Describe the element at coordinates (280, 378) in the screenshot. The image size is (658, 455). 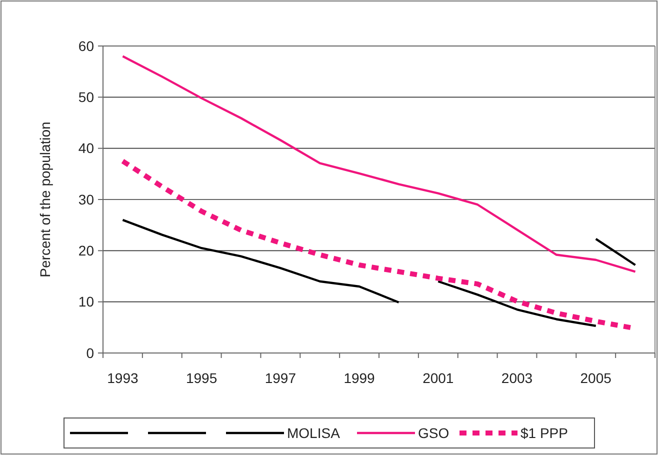
I see `x-tick-label: 1997` at that location.